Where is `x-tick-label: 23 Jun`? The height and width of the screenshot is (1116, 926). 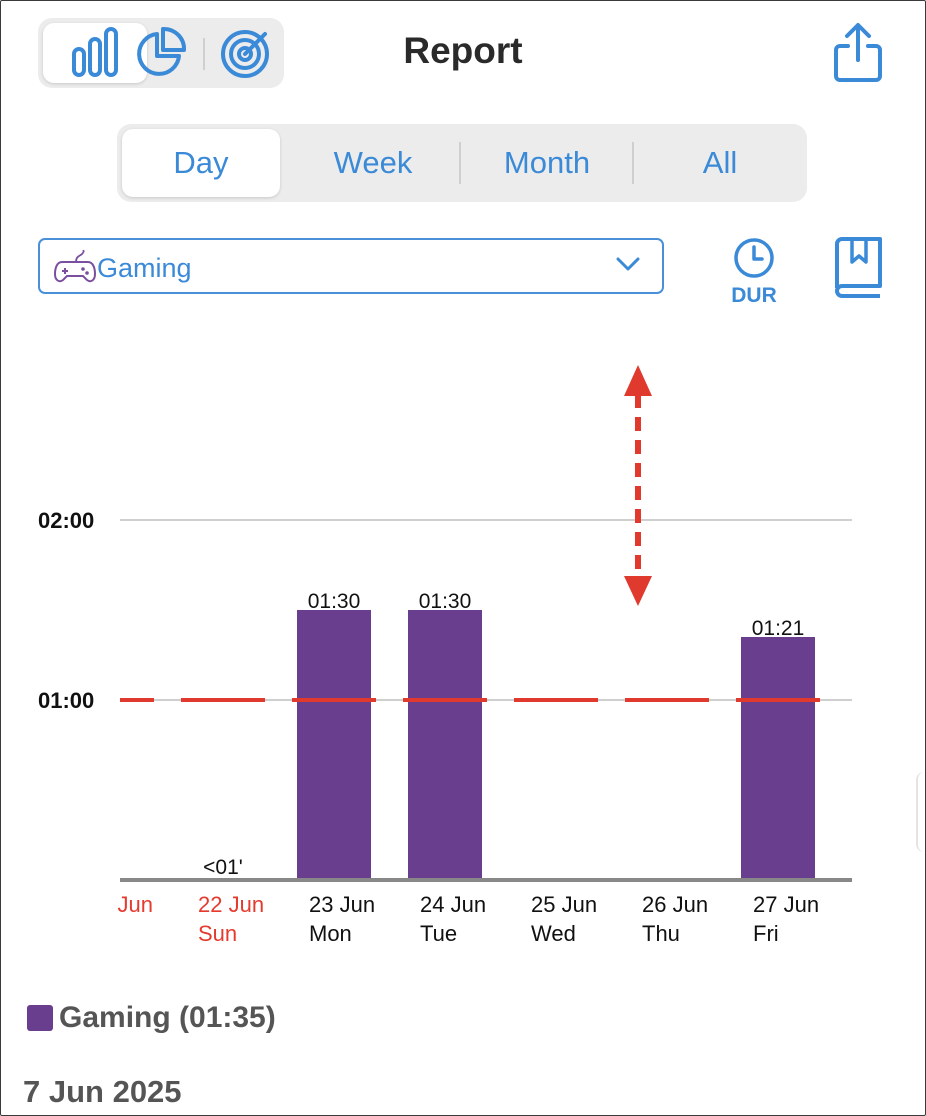
x-tick-label: 23 Jun is located at coordinates (342, 904).